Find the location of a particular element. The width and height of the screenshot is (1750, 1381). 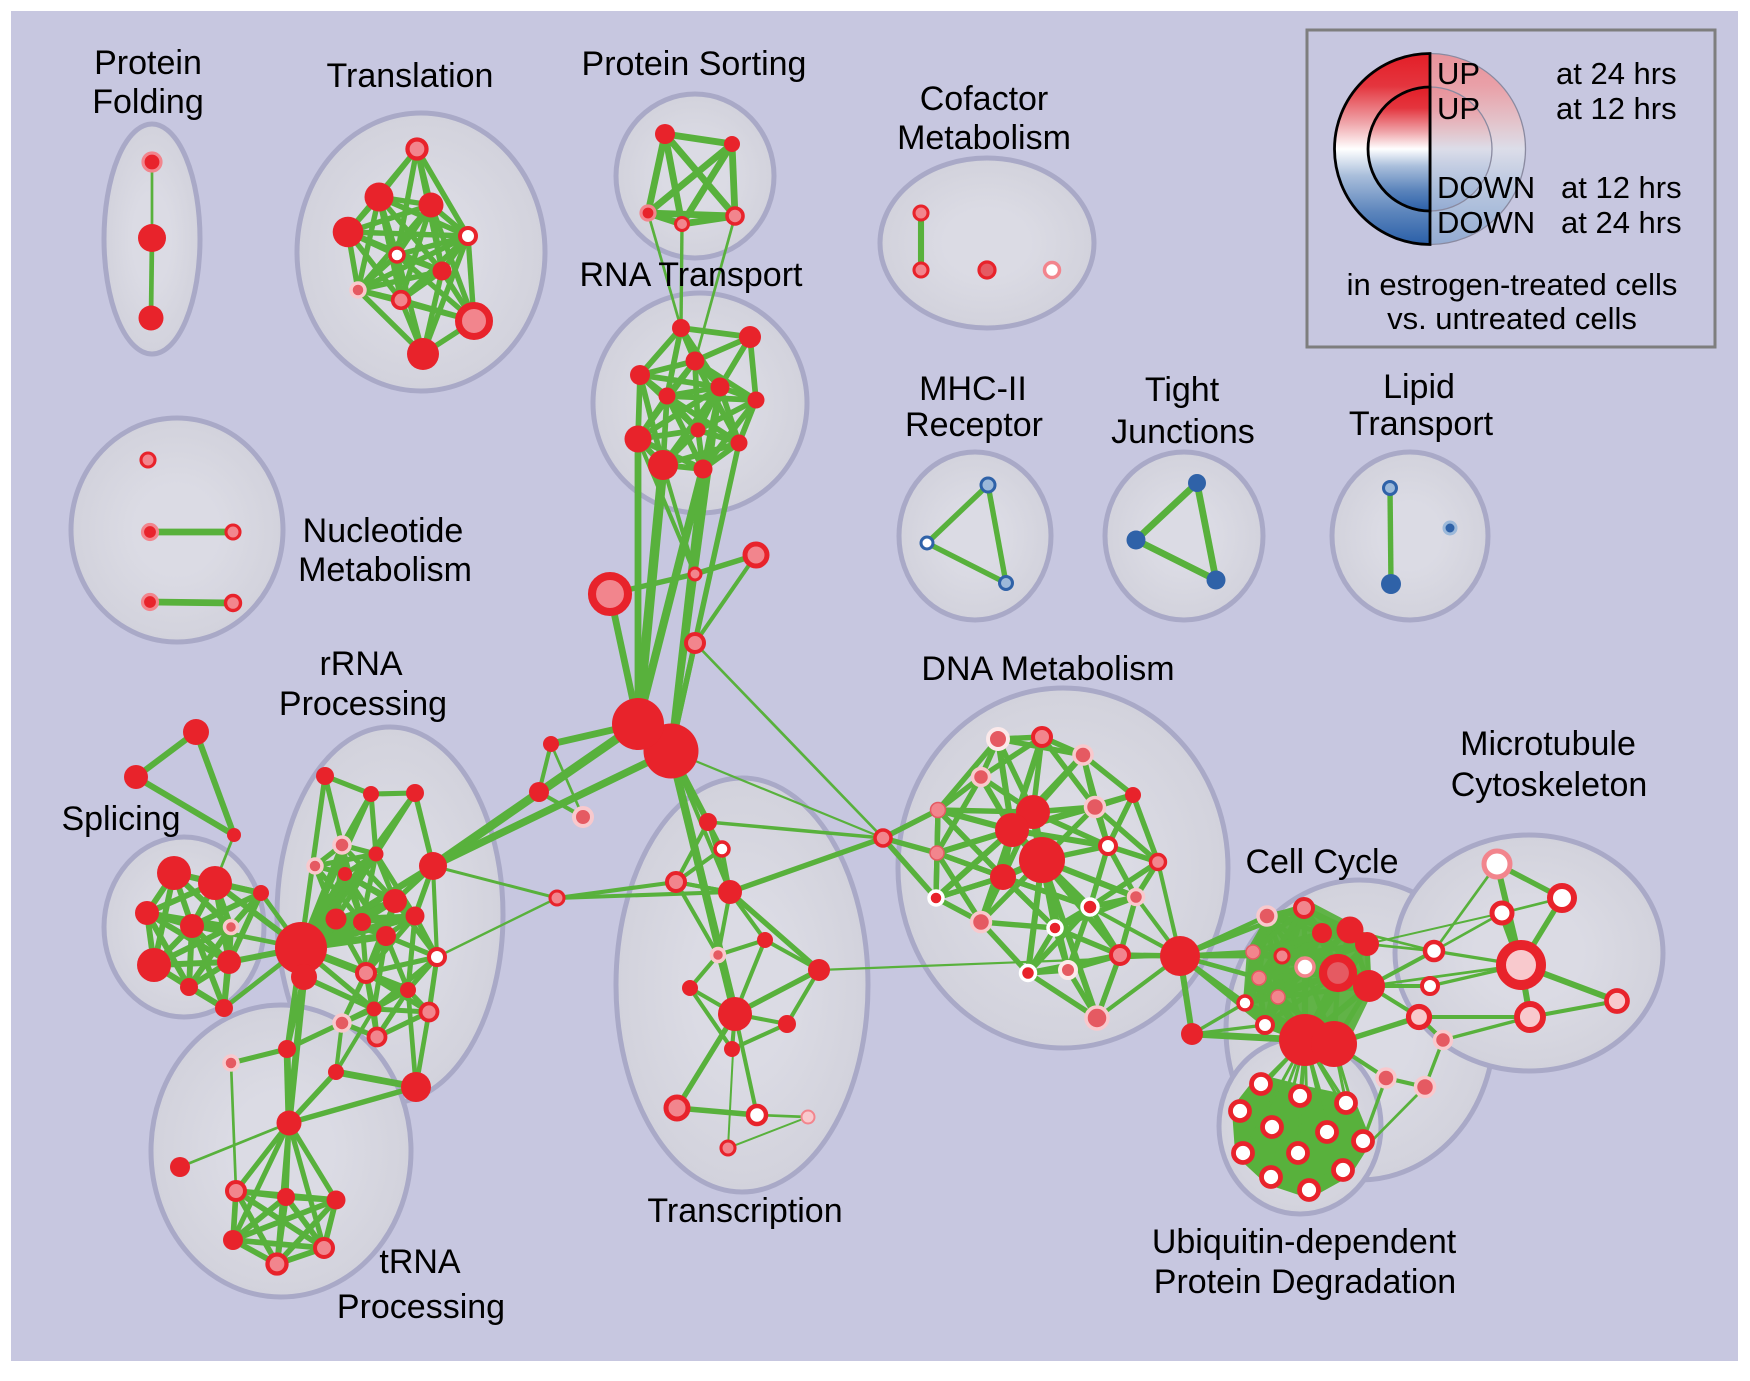

svg-text: Tight is located at coordinates (1182, 390).